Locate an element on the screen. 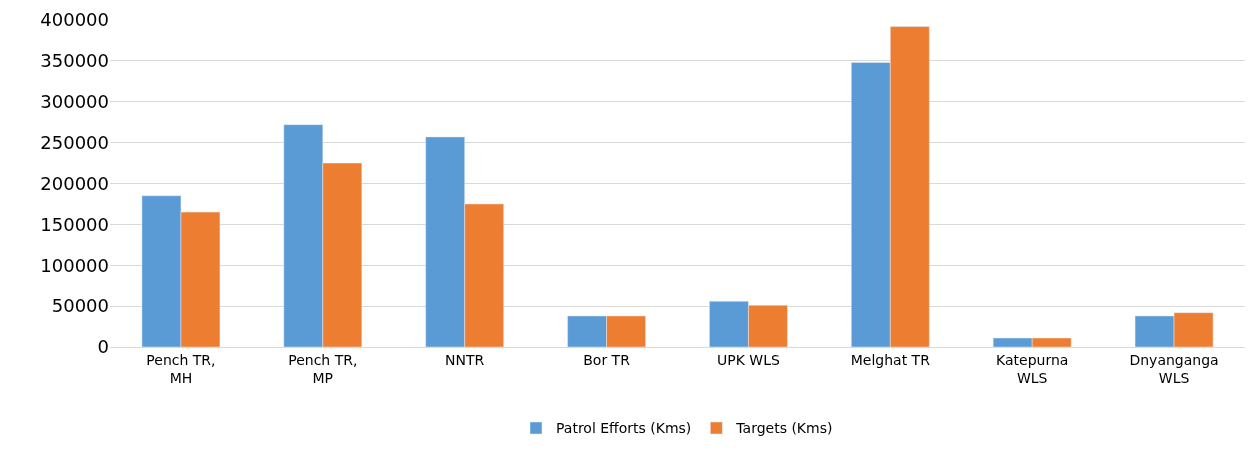  legend-label: Patrol Efforts (Kms) is located at coordinates (624, 428).